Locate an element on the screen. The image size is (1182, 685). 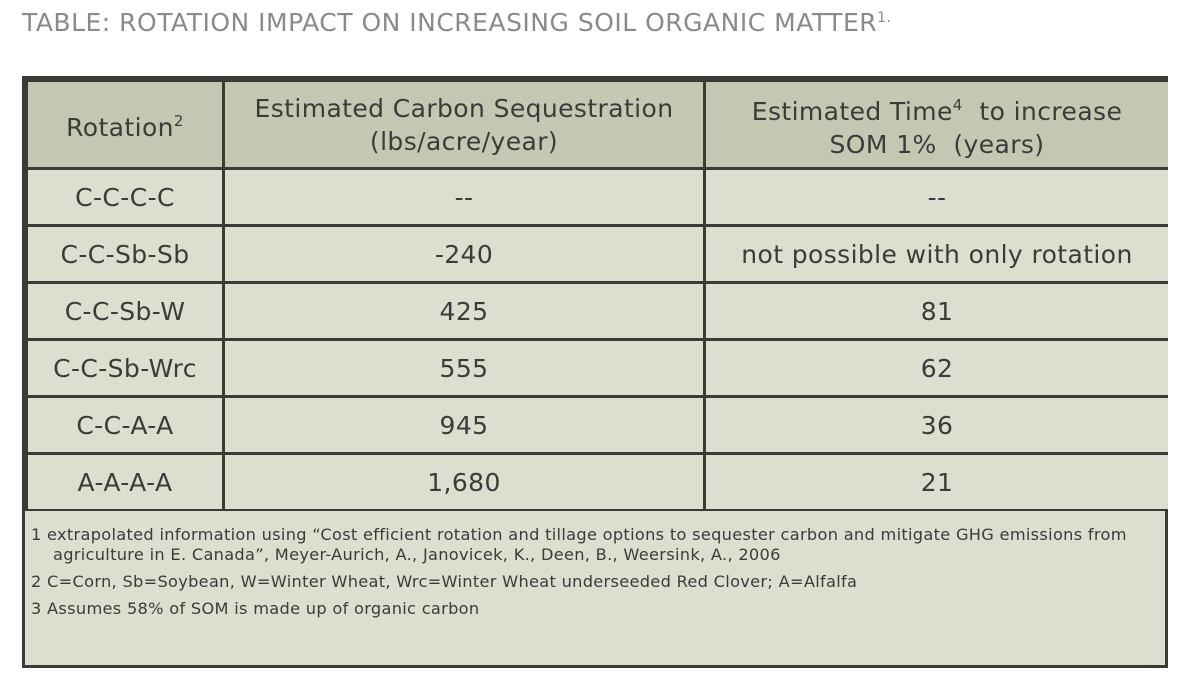
rotation-cell: C-C-Sb-W is located at coordinates (125, 311).